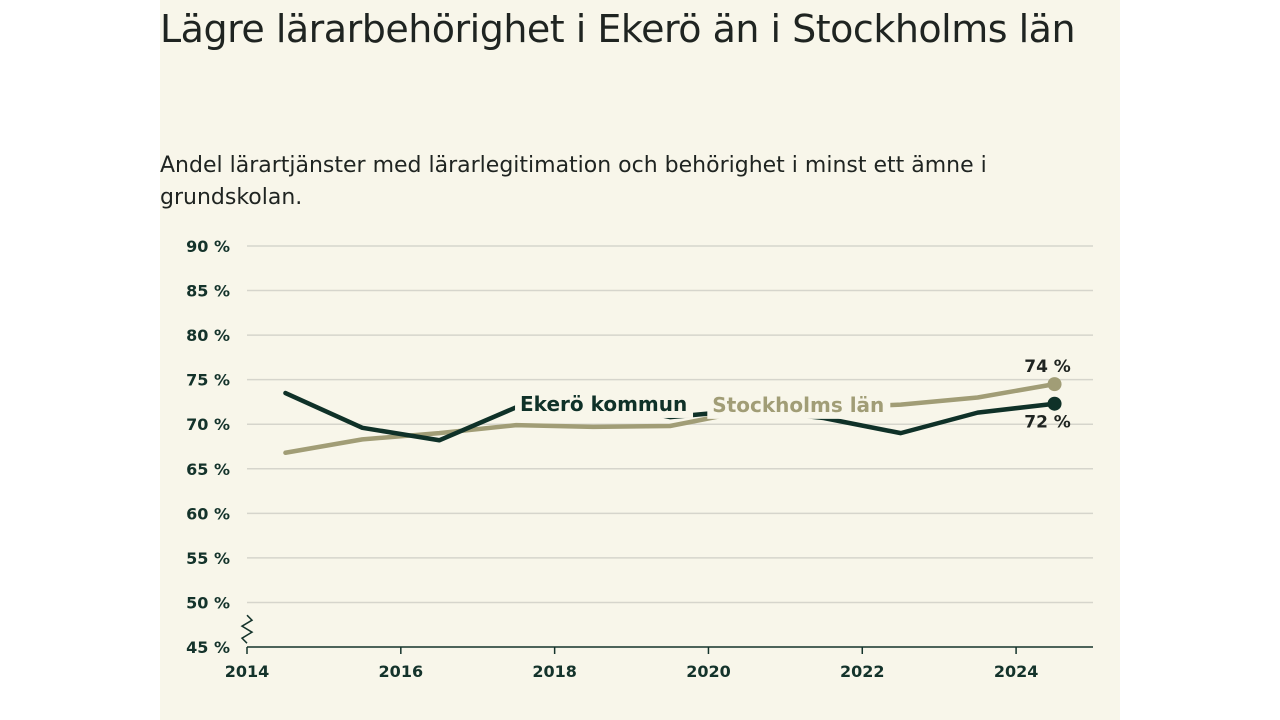  Describe the element at coordinates (1047, 423) in the screenshot. I see `end-label-ekero-kommun: 72 %` at that location.